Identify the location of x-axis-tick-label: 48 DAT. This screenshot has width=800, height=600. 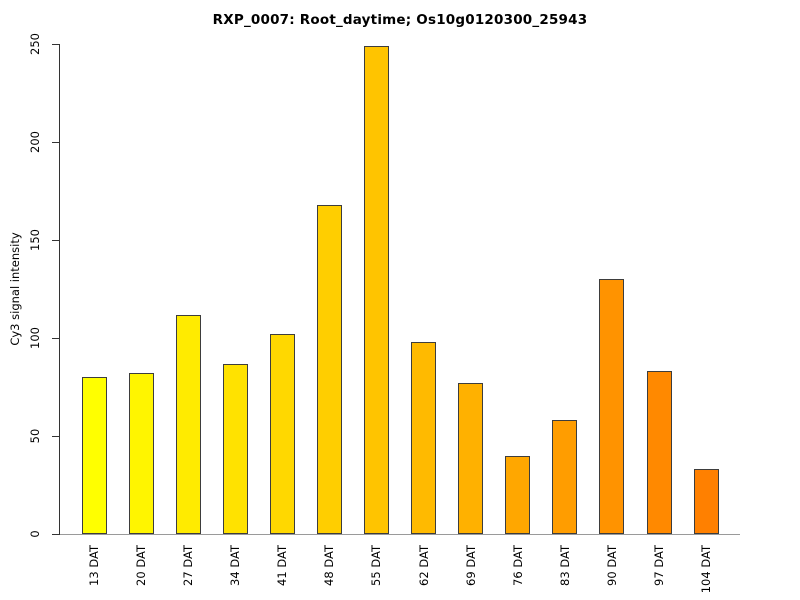
(329, 565).